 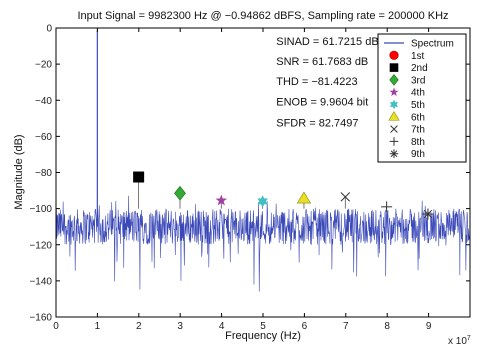 What do you see at coordinates (180, 326) in the screenshot?
I see `x-tick-label: 3` at bounding box center [180, 326].